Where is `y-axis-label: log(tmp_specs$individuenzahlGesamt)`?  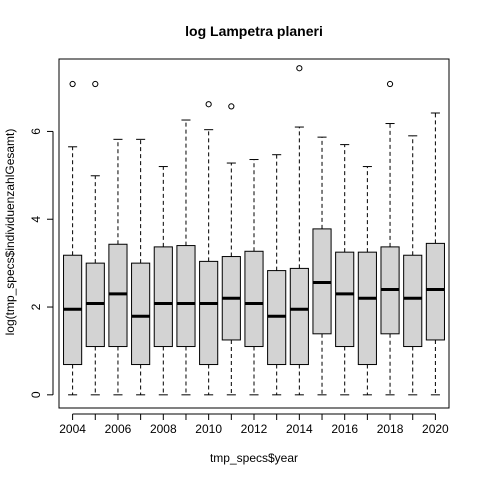 y-axis-label: log(tmp_specs$individuenzahlGesamt) is located at coordinates (10, 232).